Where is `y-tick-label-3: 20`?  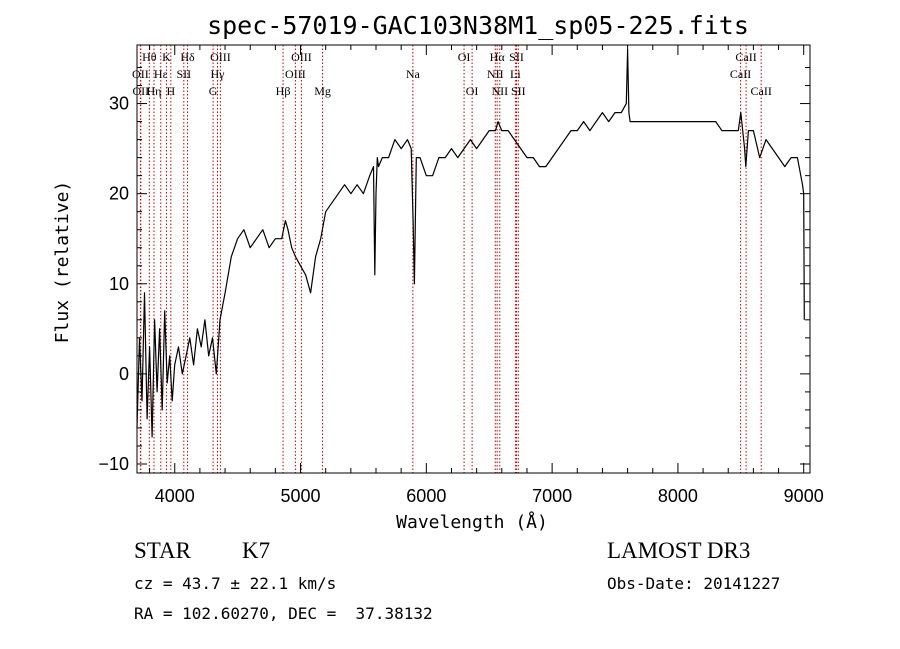
y-tick-label-3: 20 is located at coordinates (119, 194).